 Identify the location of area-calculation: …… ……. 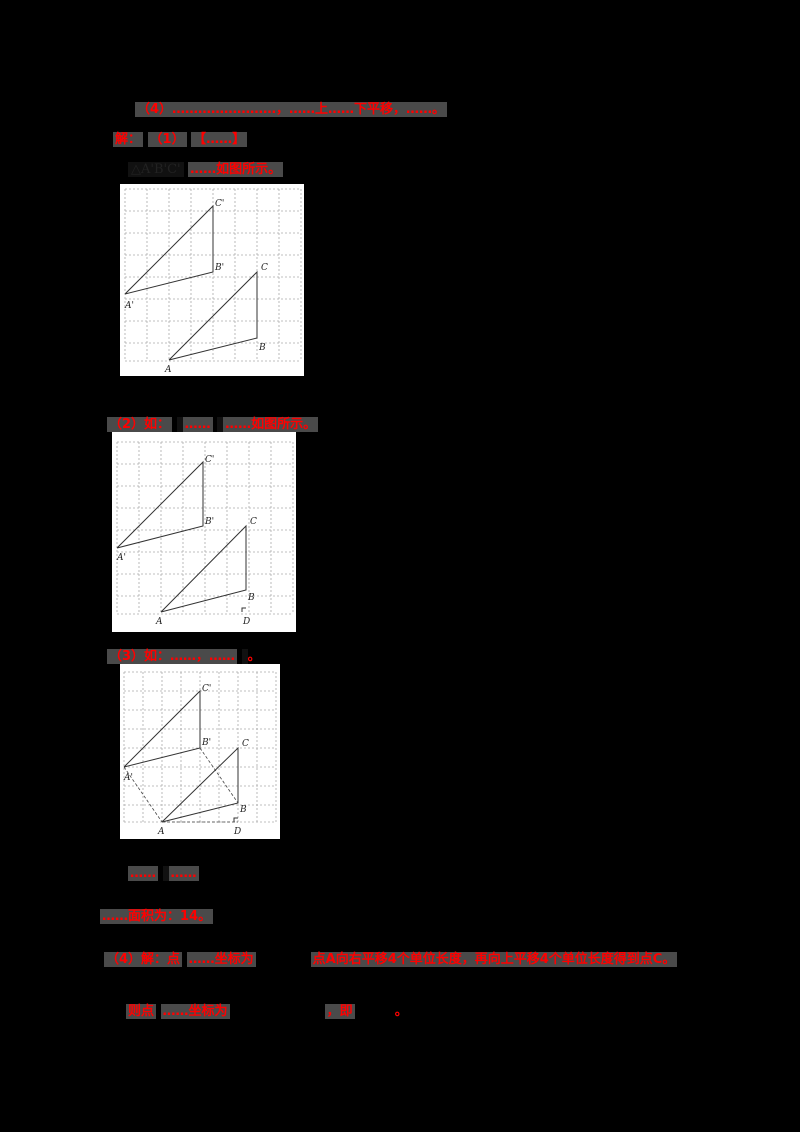
(163, 873).